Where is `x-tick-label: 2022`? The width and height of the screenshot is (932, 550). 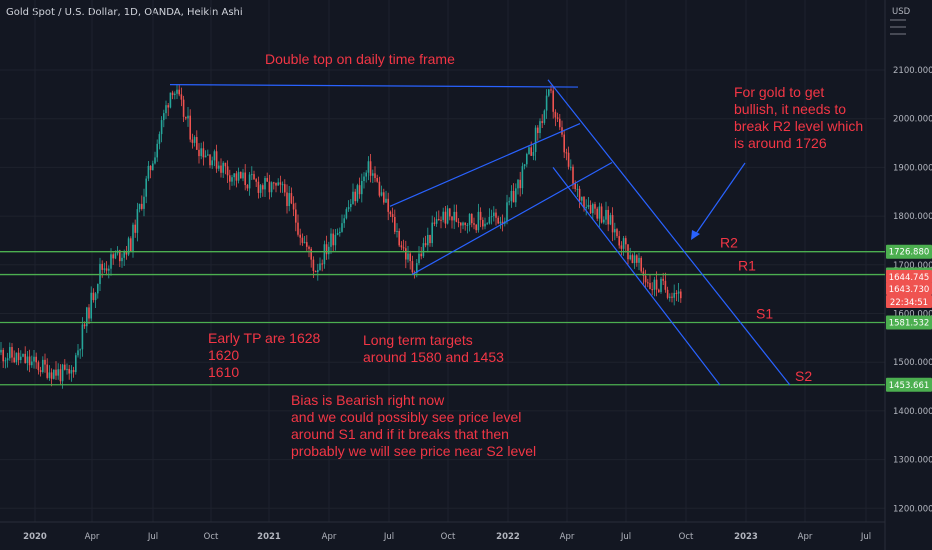 x-tick-label: 2022 is located at coordinates (508, 537).